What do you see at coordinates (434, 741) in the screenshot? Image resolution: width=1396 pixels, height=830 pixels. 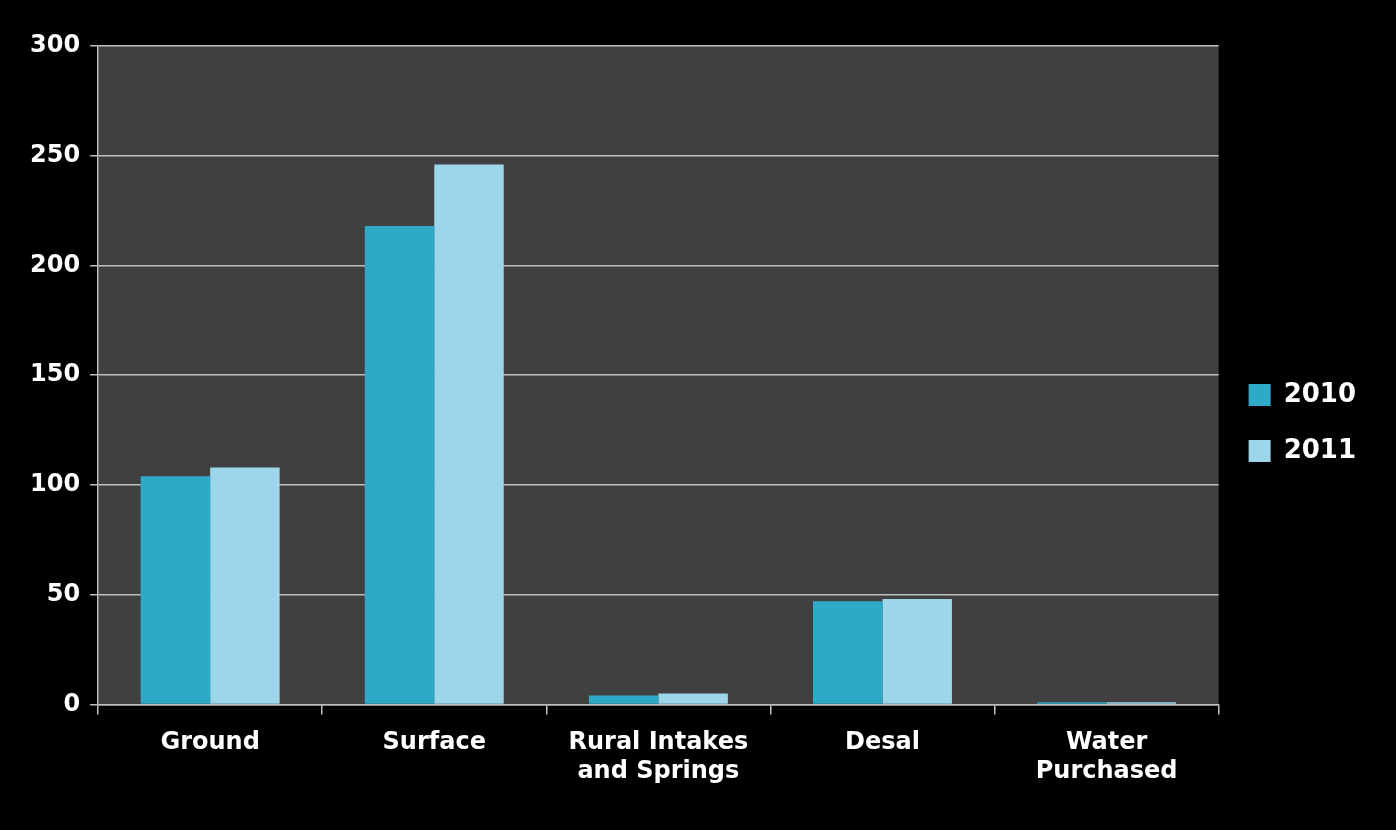 I see `x-tick-label: Surface` at bounding box center [434, 741].